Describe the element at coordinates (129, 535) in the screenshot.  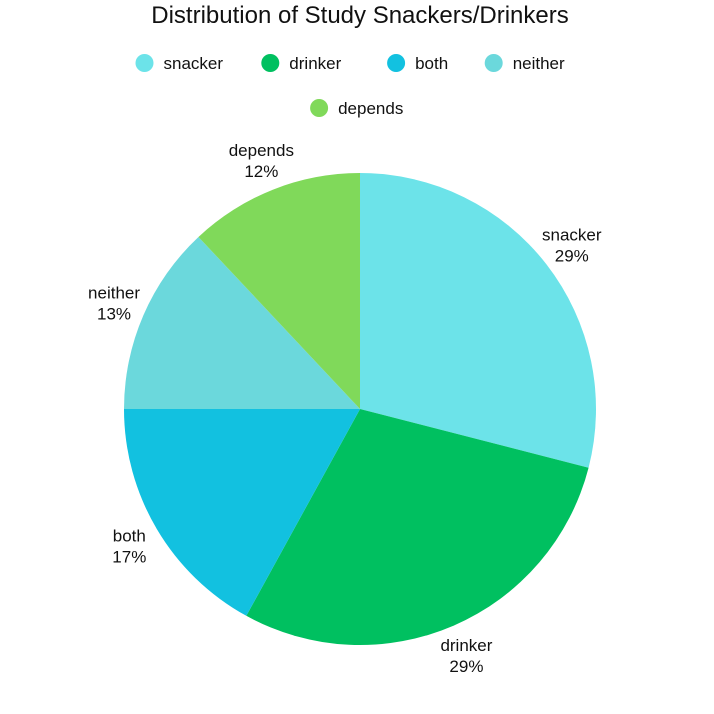
I see `slice-label-both: both` at that location.